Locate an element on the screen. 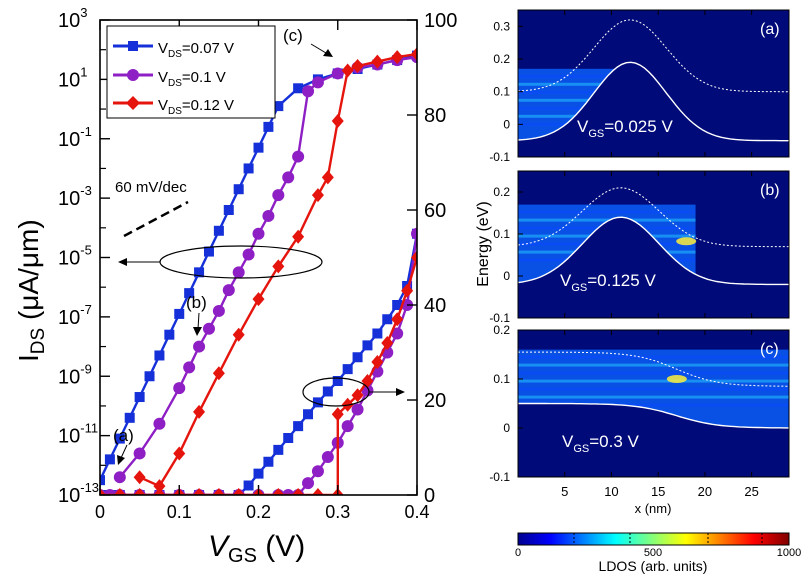 The width and height of the screenshot is (806, 574). heatmap-y-tick-1-3: -0.1 is located at coordinates (499, 318).